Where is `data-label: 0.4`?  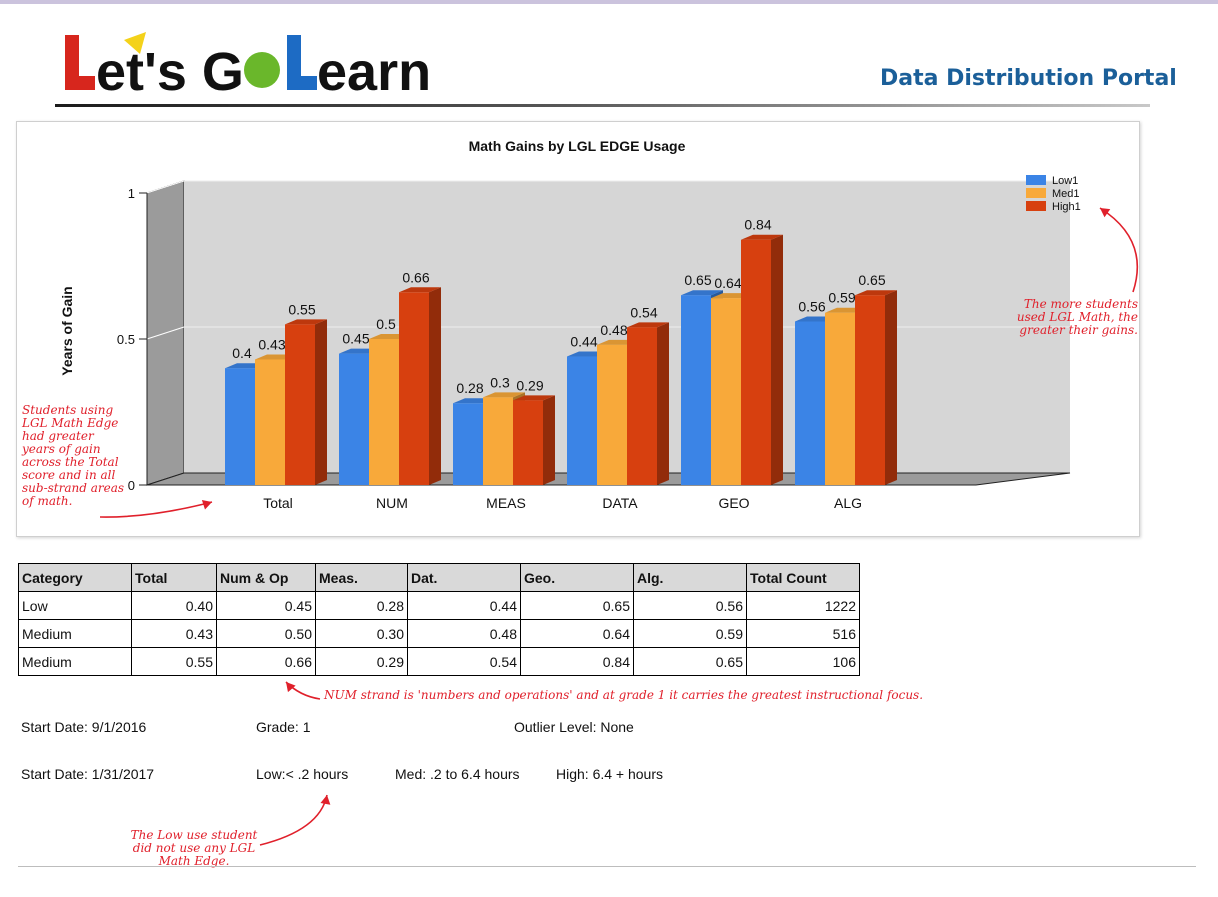 data-label: 0.4 is located at coordinates (242, 353).